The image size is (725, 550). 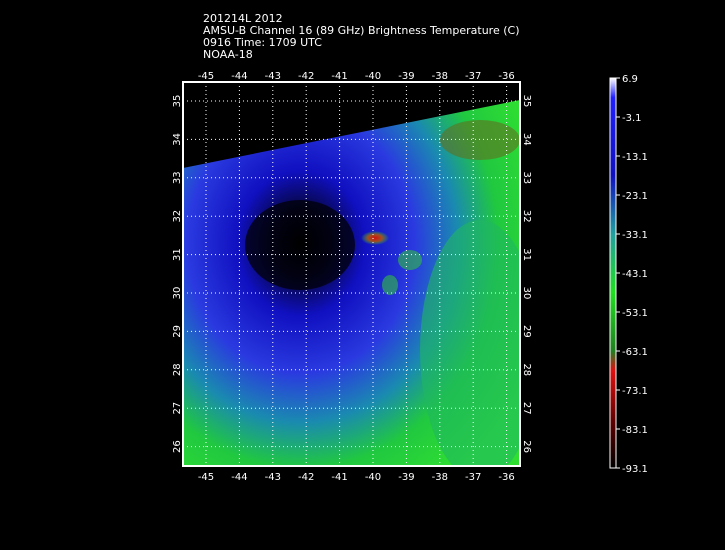 I want to click on colorbar-label: -93.1, so click(x=635, y=469).